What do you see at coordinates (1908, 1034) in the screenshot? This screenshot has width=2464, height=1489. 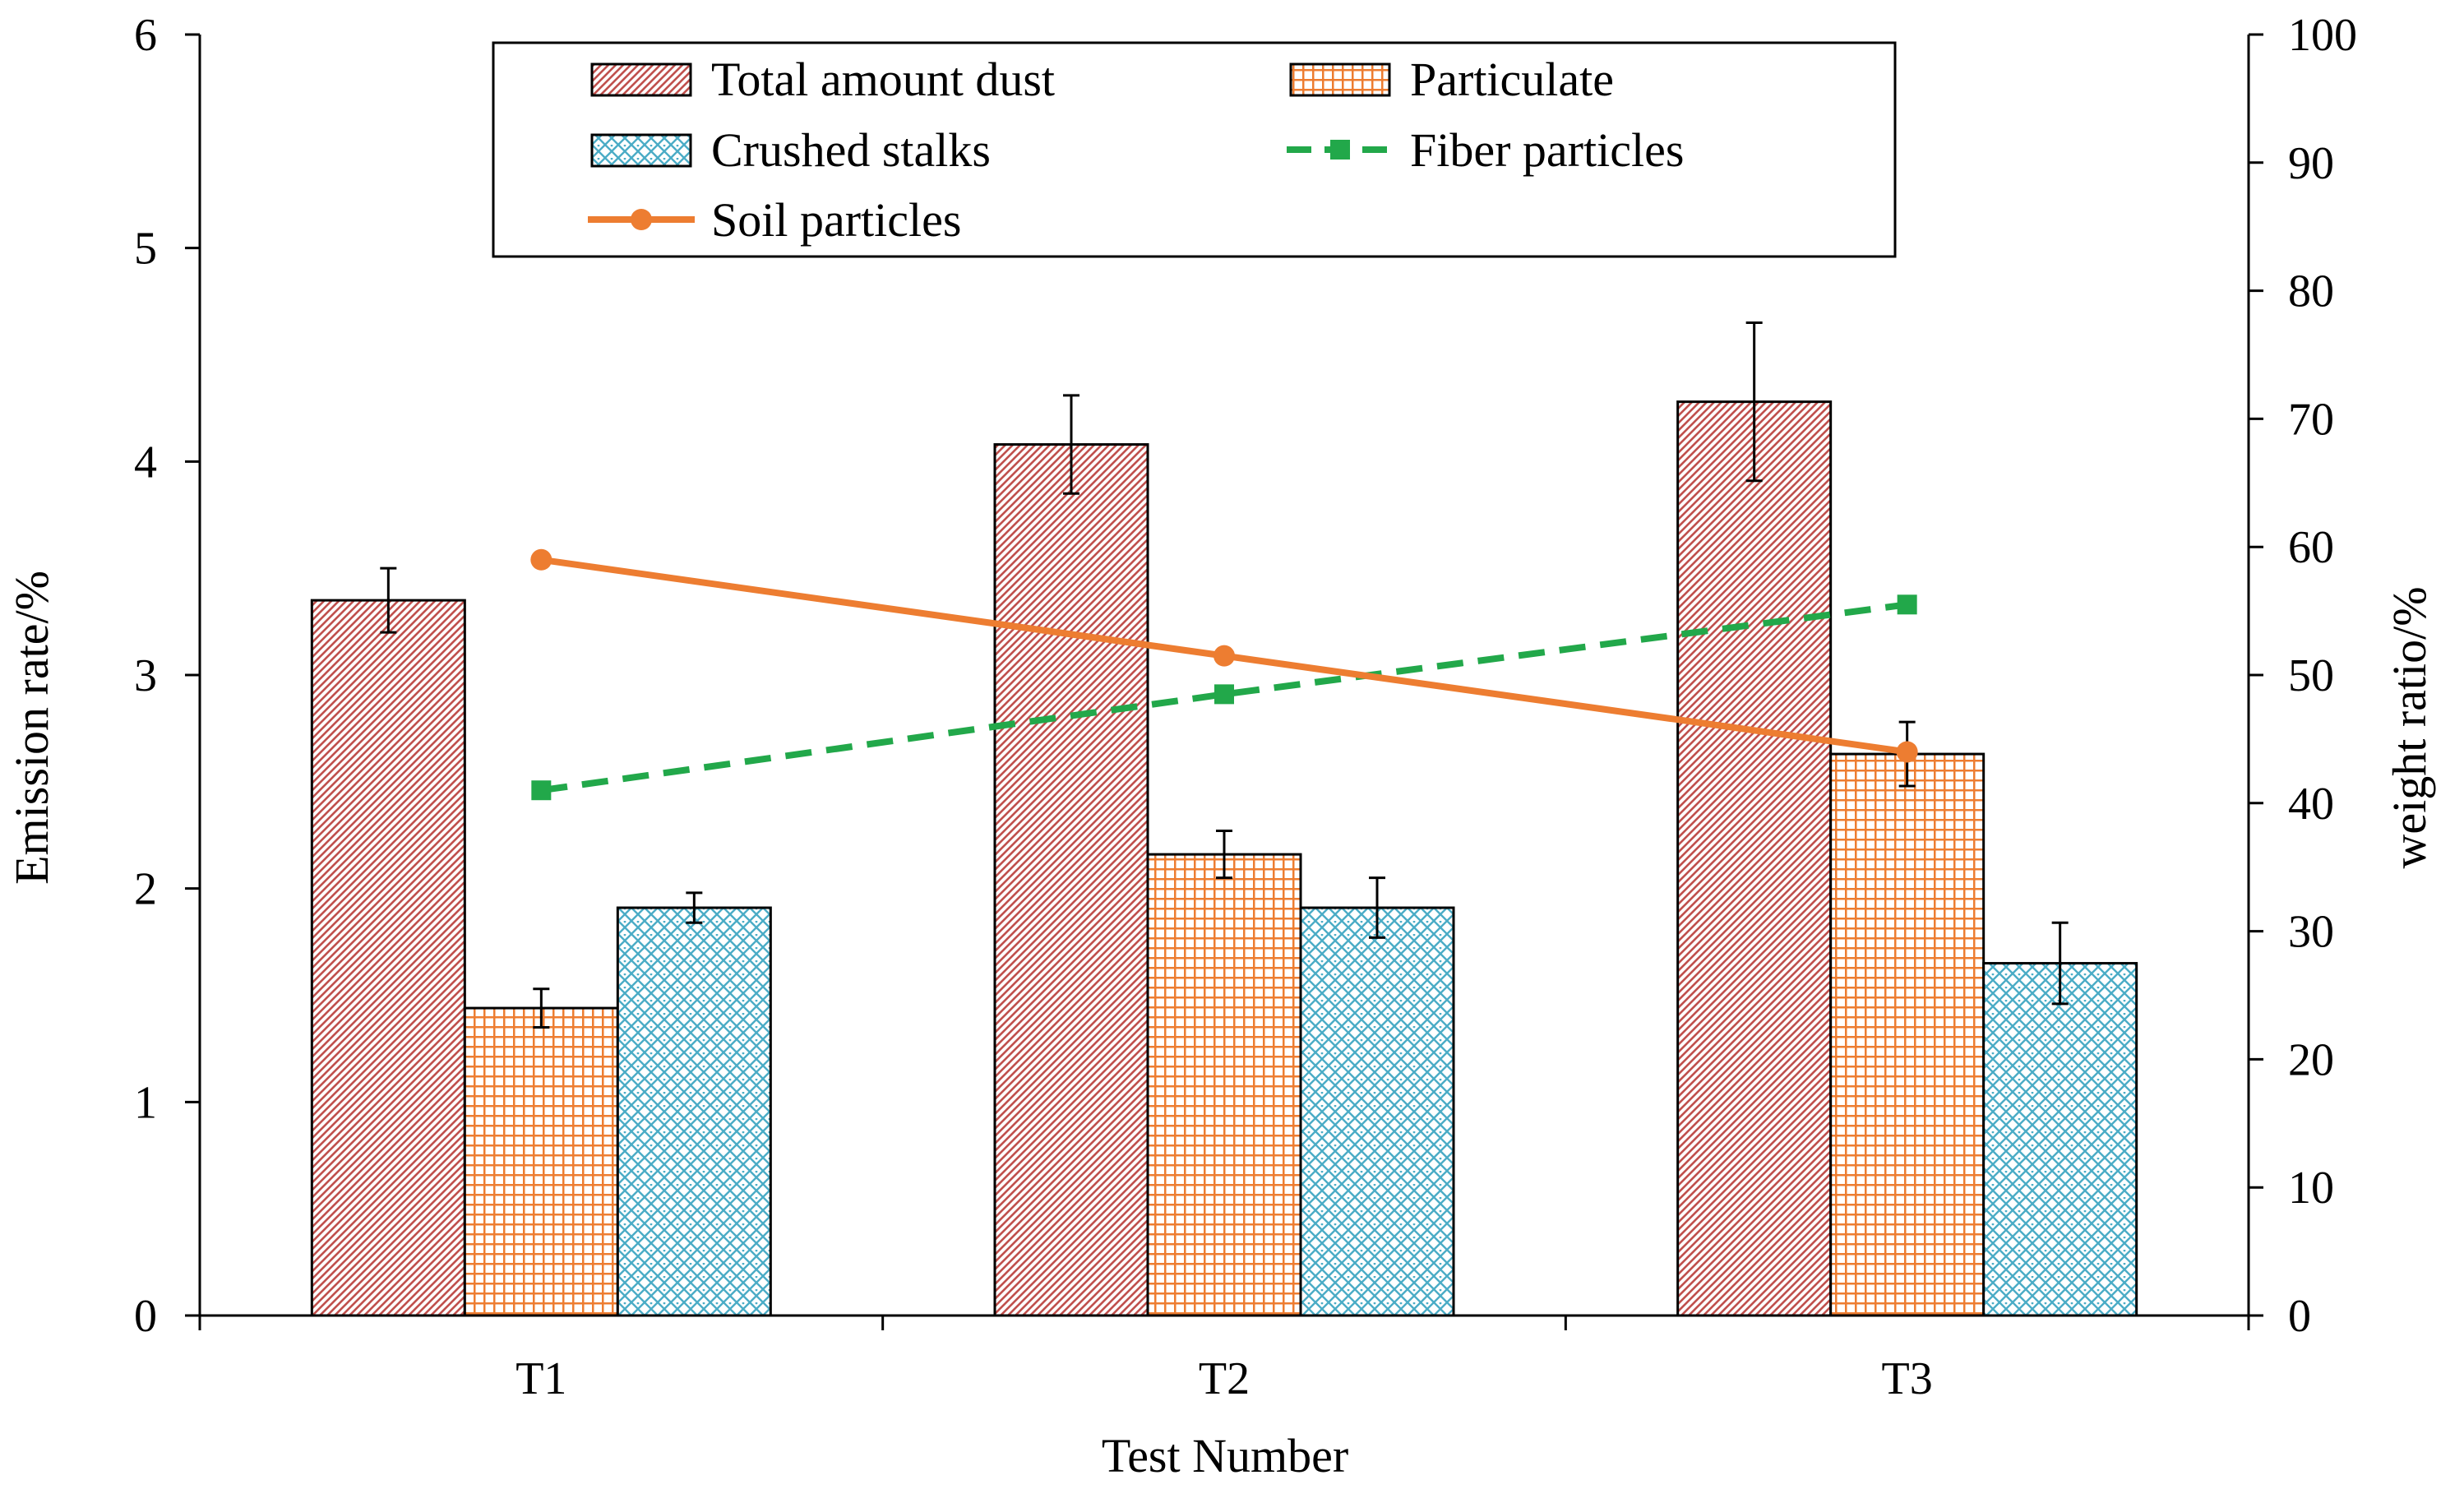 I see `bar-particulate-t3` at bounding box center [1908, 1034].